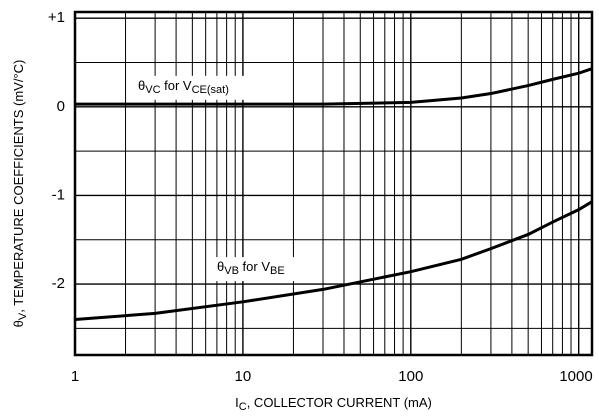 The image size is (599, 418). I want to click on y-tick-label: -2, so click(58, 283).